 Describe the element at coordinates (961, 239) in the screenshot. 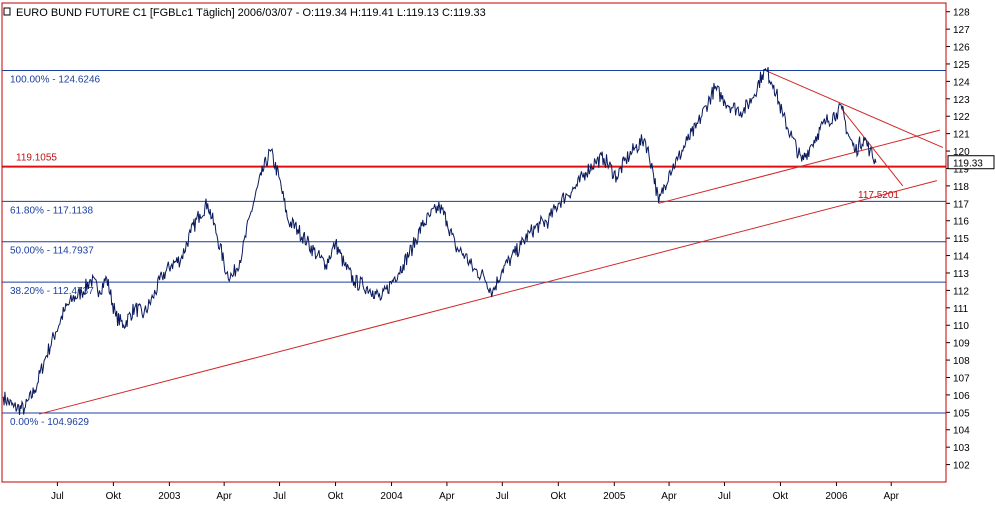

I see `y-tick-label: 115` at that location.